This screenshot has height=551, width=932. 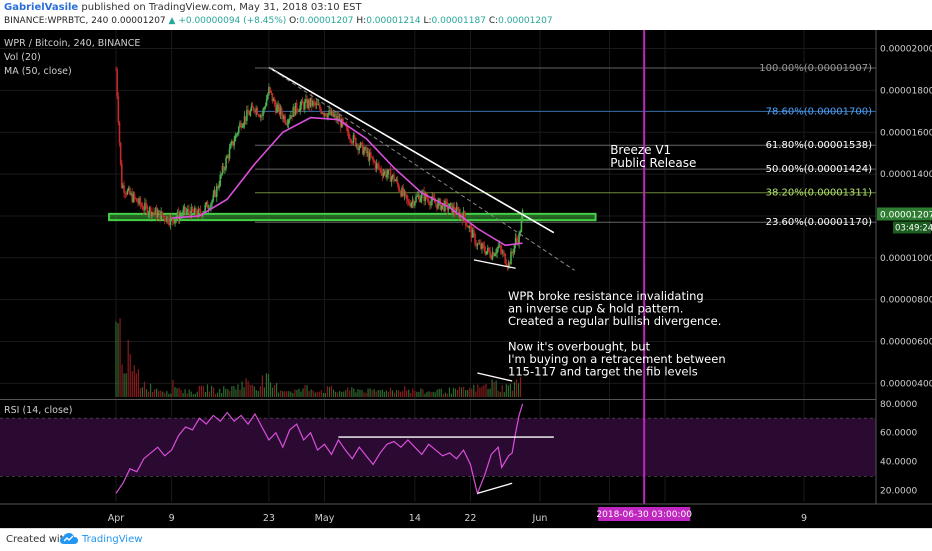 What do you see at coordinates (644, 515) in the screenshot?
I see `date-tag-label: 2018-06-30 03:00:00` at bounding box center [644, 515].